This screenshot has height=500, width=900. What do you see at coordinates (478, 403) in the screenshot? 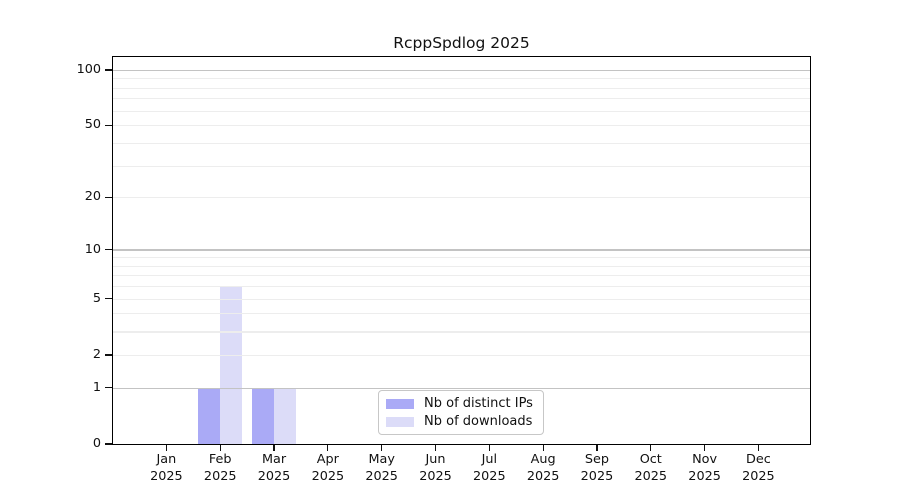
I see `legend-label-distinct-ips: Nb of distinct IPs` at bounding box center [478, 403].